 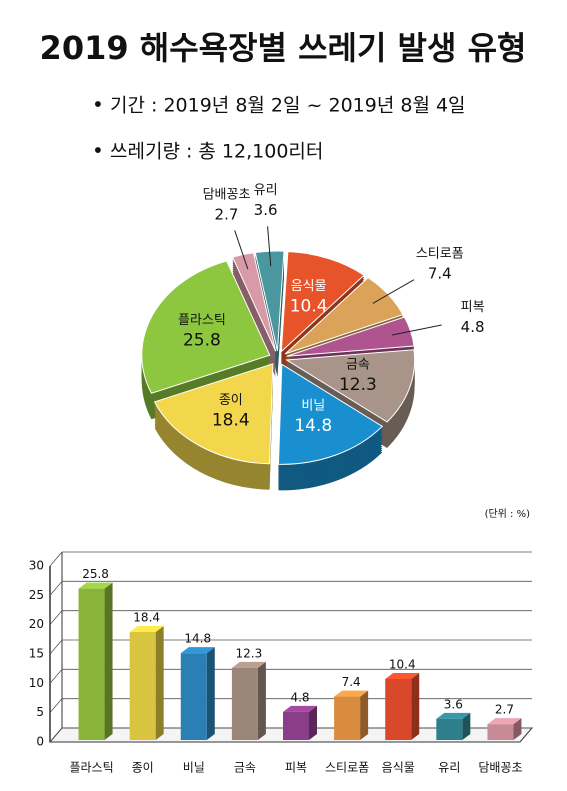 I want to click on y-tick-label: 10, so click(x=36, y=683).